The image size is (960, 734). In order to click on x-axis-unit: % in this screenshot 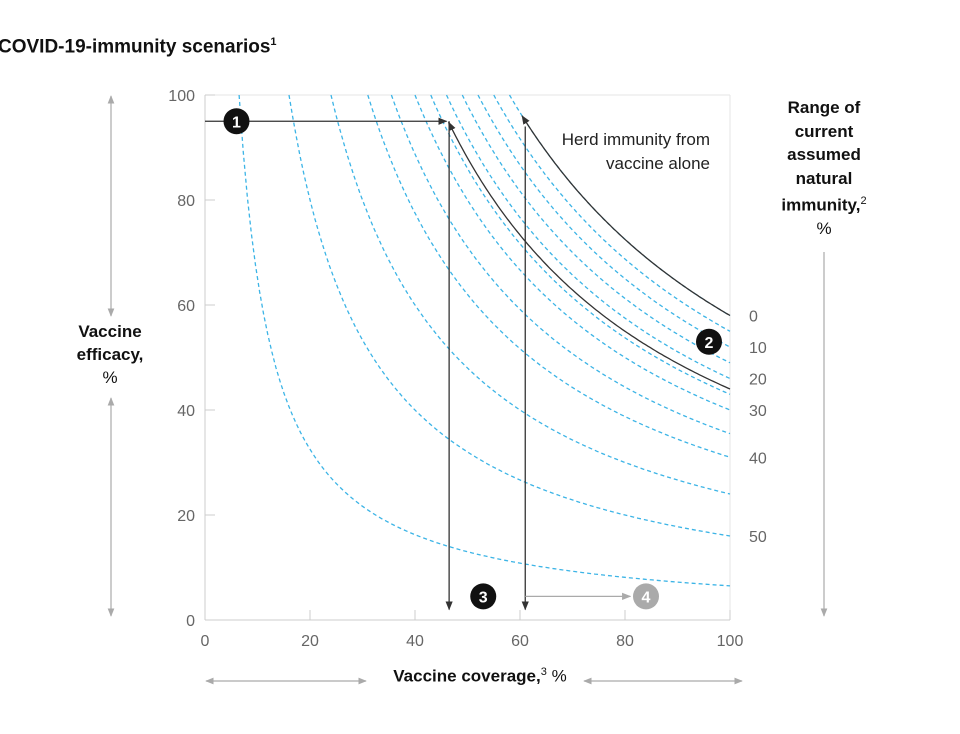, I will do `click(559, 676)`.